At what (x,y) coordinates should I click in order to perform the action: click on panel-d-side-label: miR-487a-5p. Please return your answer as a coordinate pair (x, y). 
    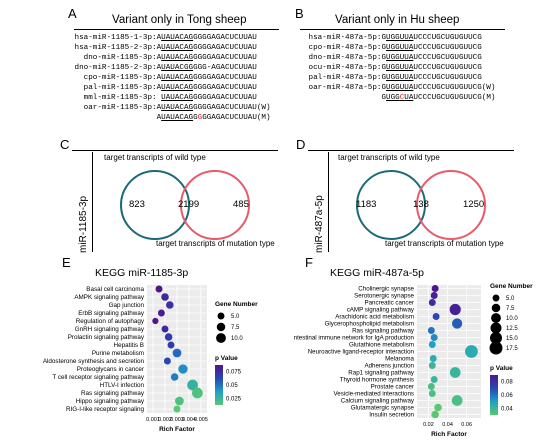
    Looking at the image, I should click on (319, 224).